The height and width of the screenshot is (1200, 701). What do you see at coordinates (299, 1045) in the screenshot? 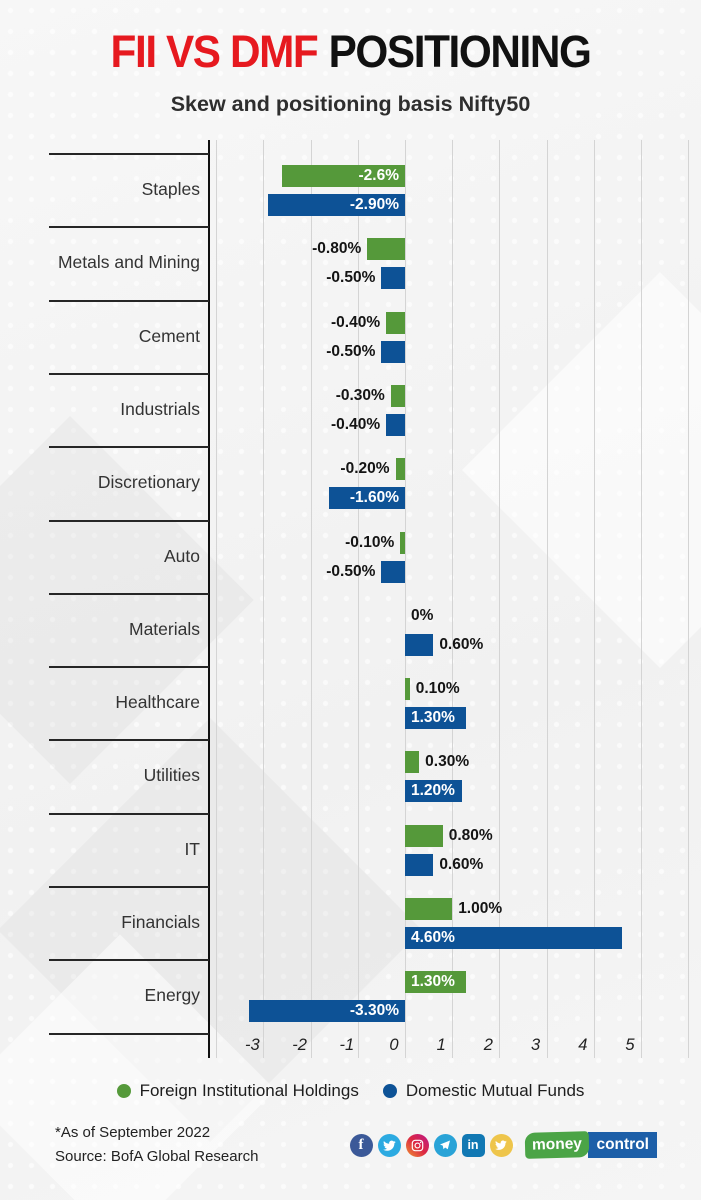
I see `x-tick-label: -2` at bounding box center [299, 1045].